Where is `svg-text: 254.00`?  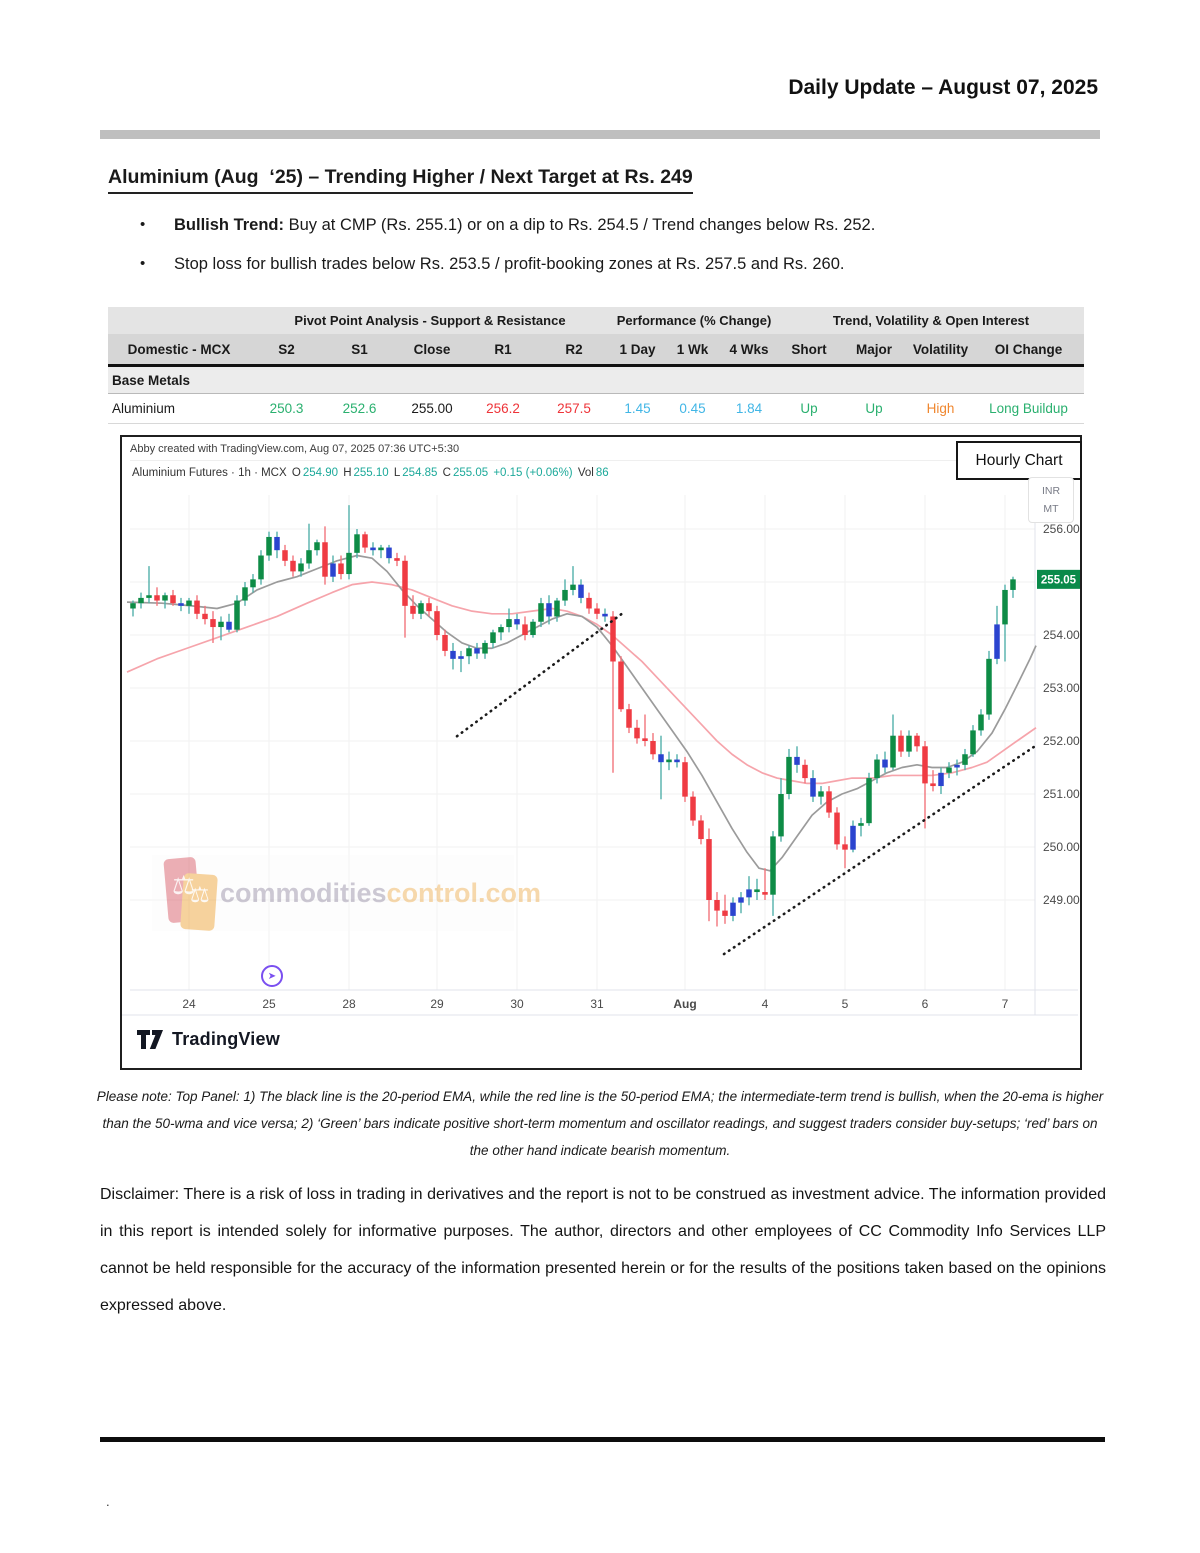
svg-text: 254.00 is located at coordinates (1061, 635).